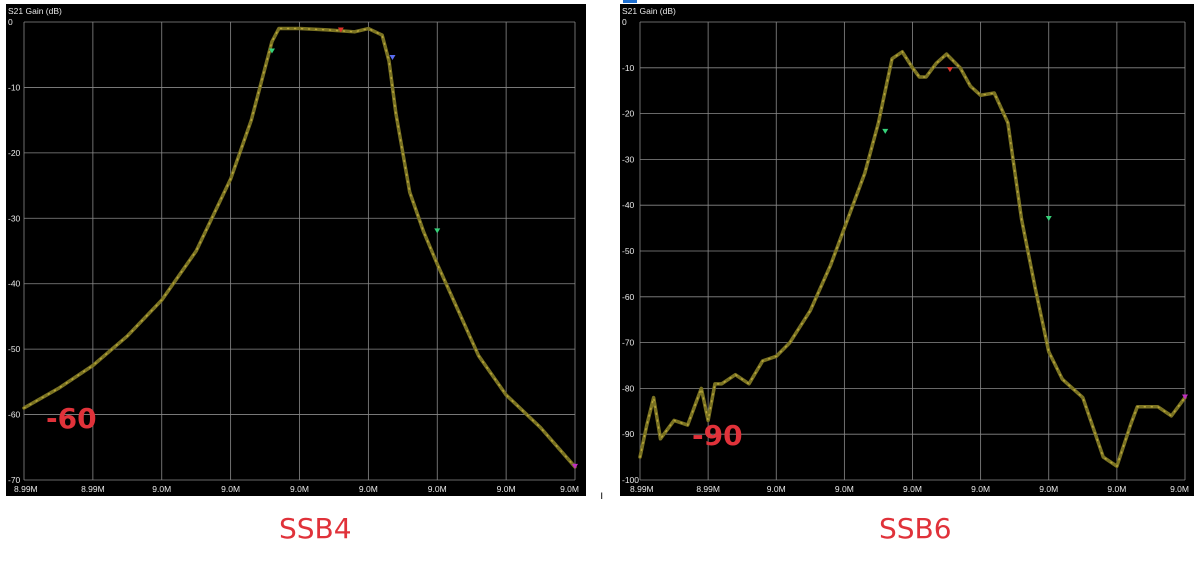  Describe the element at coordinates (602, 495) in the screenshot. I see `stray-mark: ı` at that location.